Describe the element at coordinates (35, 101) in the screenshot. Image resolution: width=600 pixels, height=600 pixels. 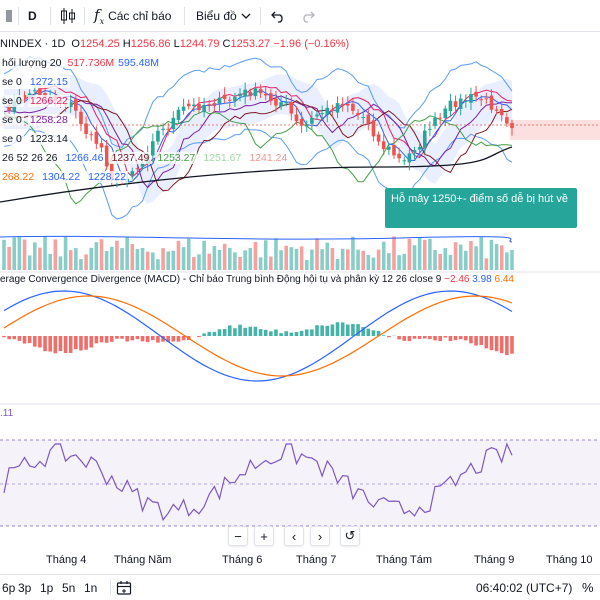
I see `legend-ma-2: se 0 1266.22` at that location.